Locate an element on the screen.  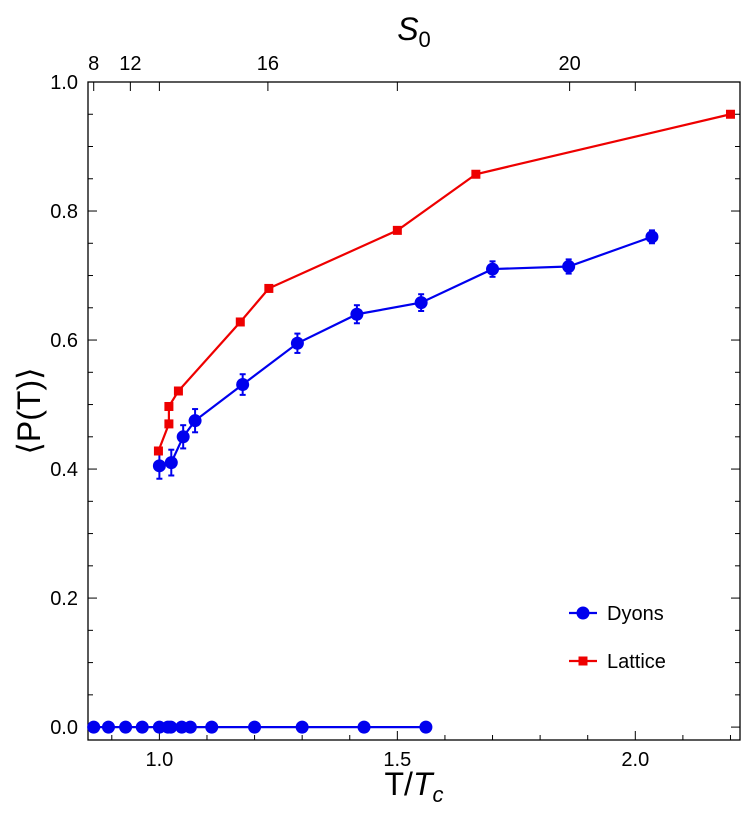
legend-label-dyons: Dyons is located at coordinates (635, 614).